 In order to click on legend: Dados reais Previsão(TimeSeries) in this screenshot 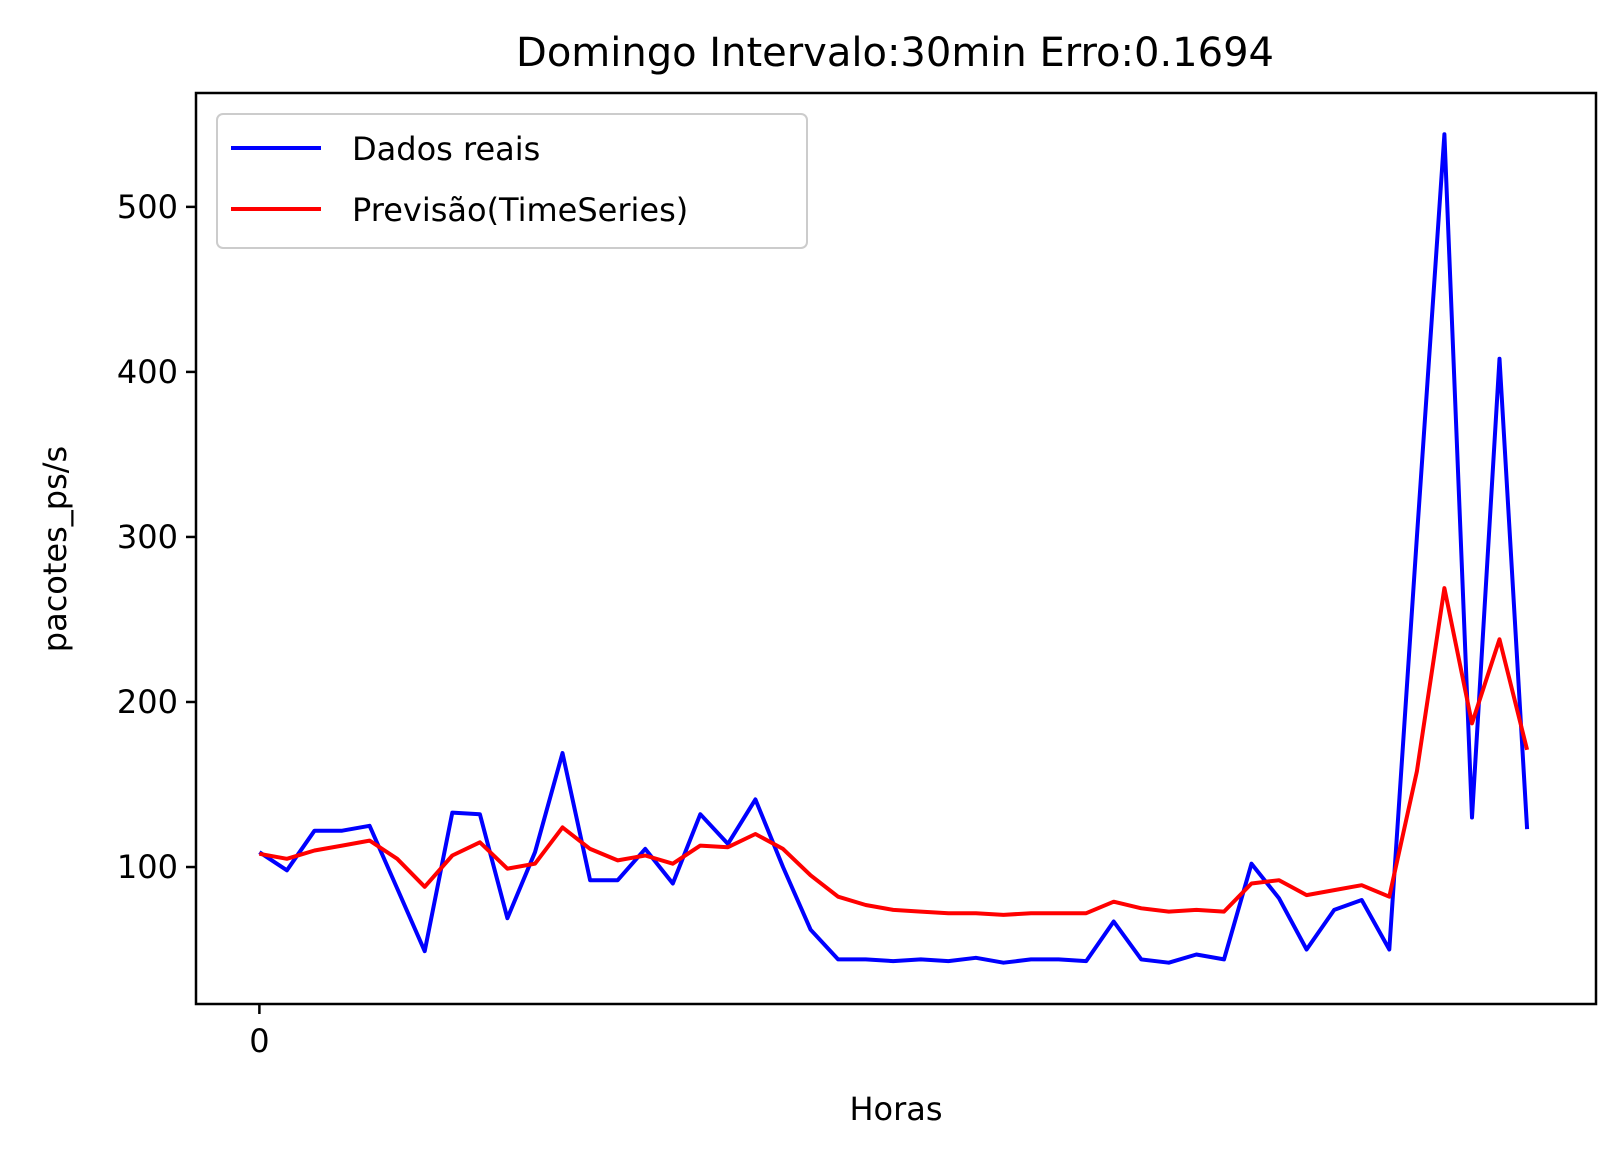, I will do `click(512, 181)`.